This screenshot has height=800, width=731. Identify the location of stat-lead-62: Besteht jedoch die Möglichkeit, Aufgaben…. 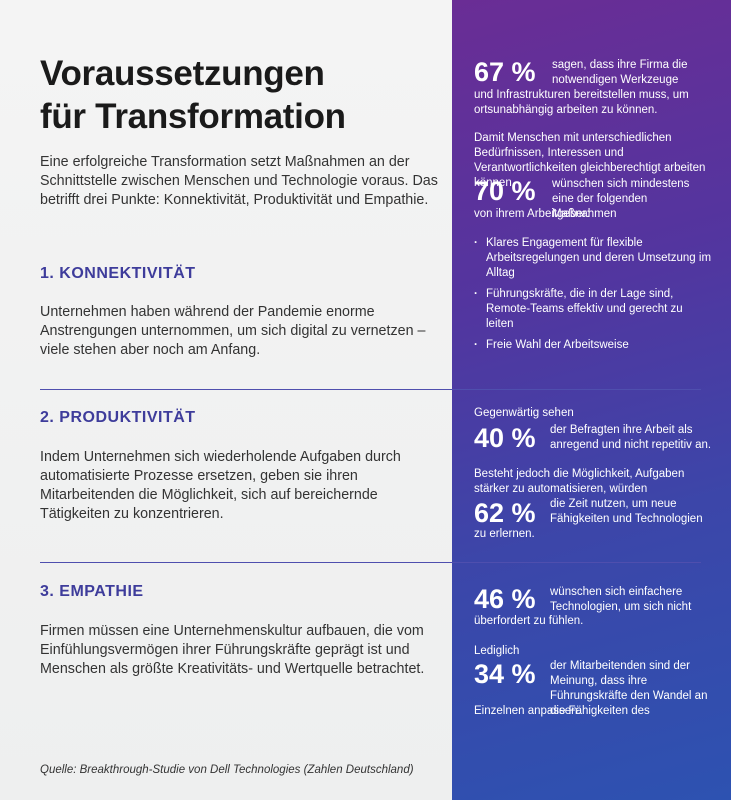
(579, 481).